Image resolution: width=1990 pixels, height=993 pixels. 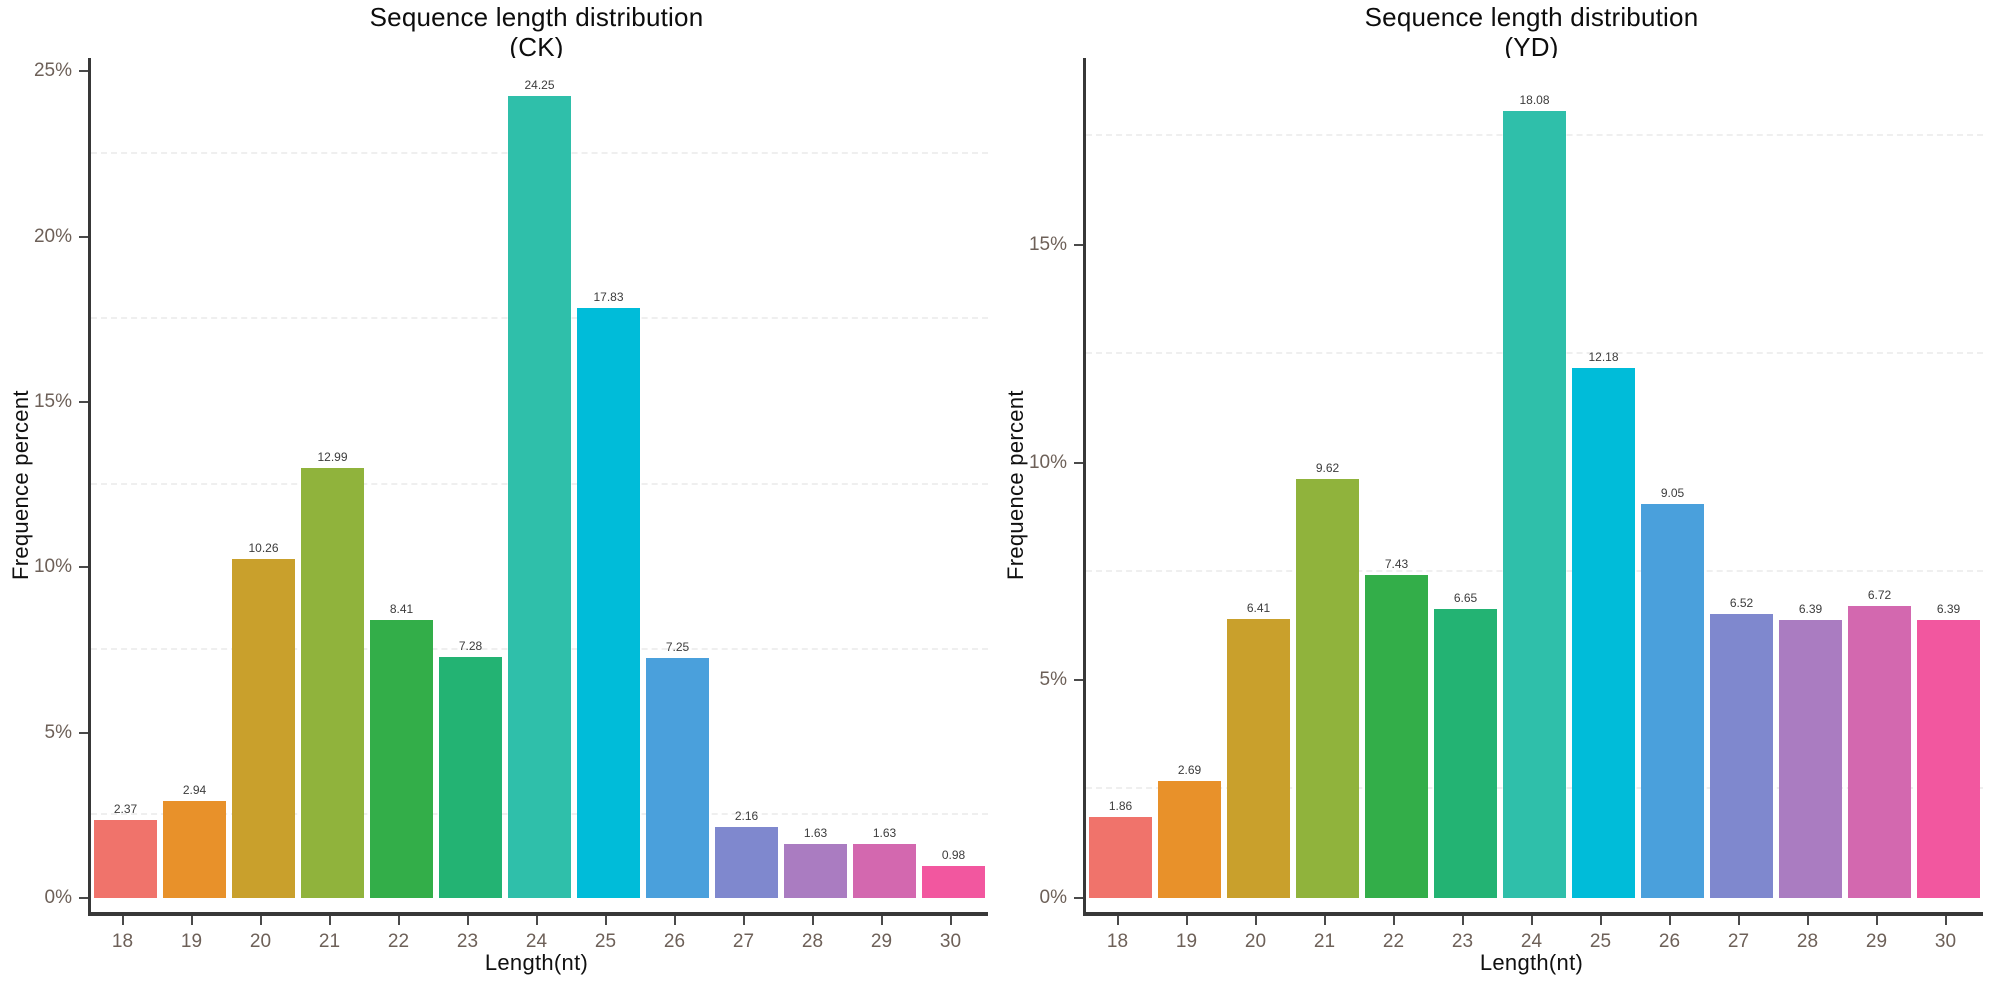 What do you see at coordinates (1534, 100) in the screenshot?
I see `bar-value-label: 18.08` at bounding box center [1534, 100].